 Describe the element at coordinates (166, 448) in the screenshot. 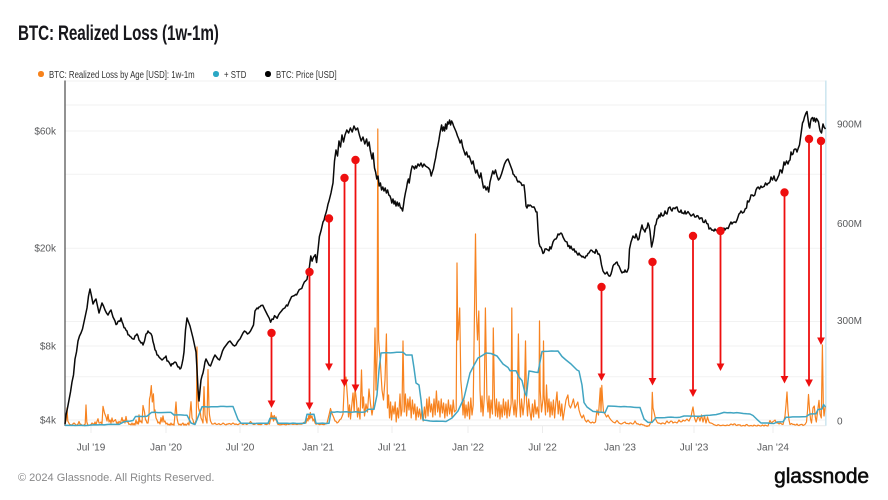

I see `svg-text: Jan '20` at that location.